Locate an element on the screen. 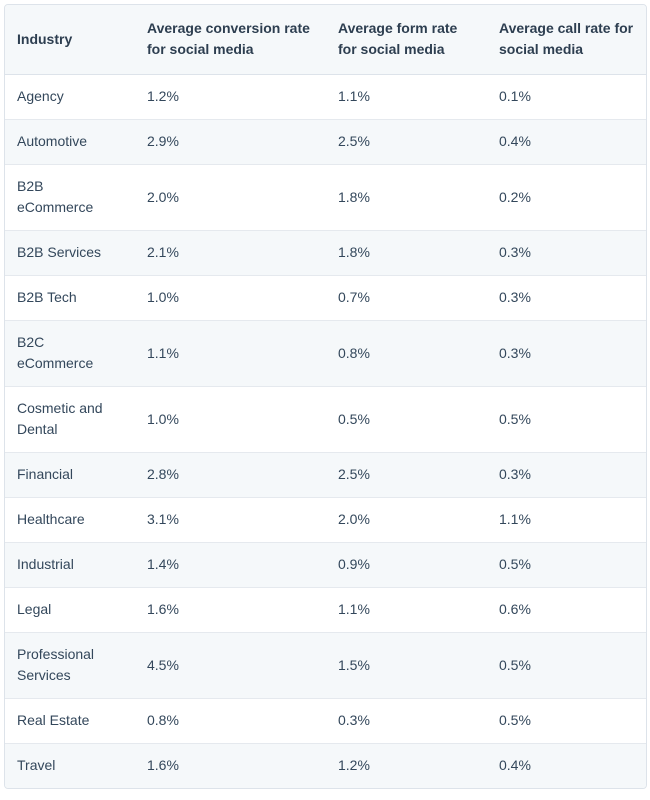  header-industry: Industry is located at coordinates (70, 40).